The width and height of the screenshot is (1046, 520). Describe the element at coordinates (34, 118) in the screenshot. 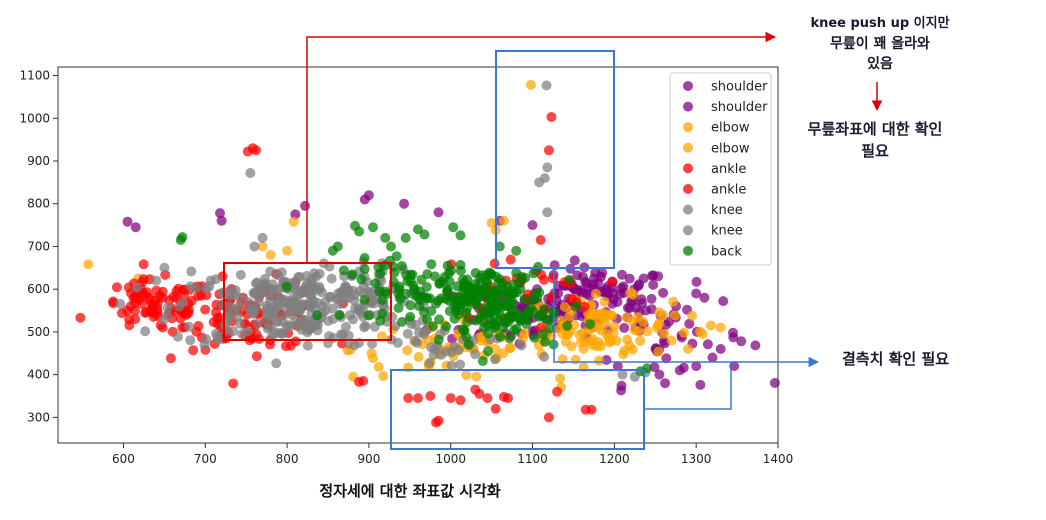

I see `y-tick-label: 1000` at that location.